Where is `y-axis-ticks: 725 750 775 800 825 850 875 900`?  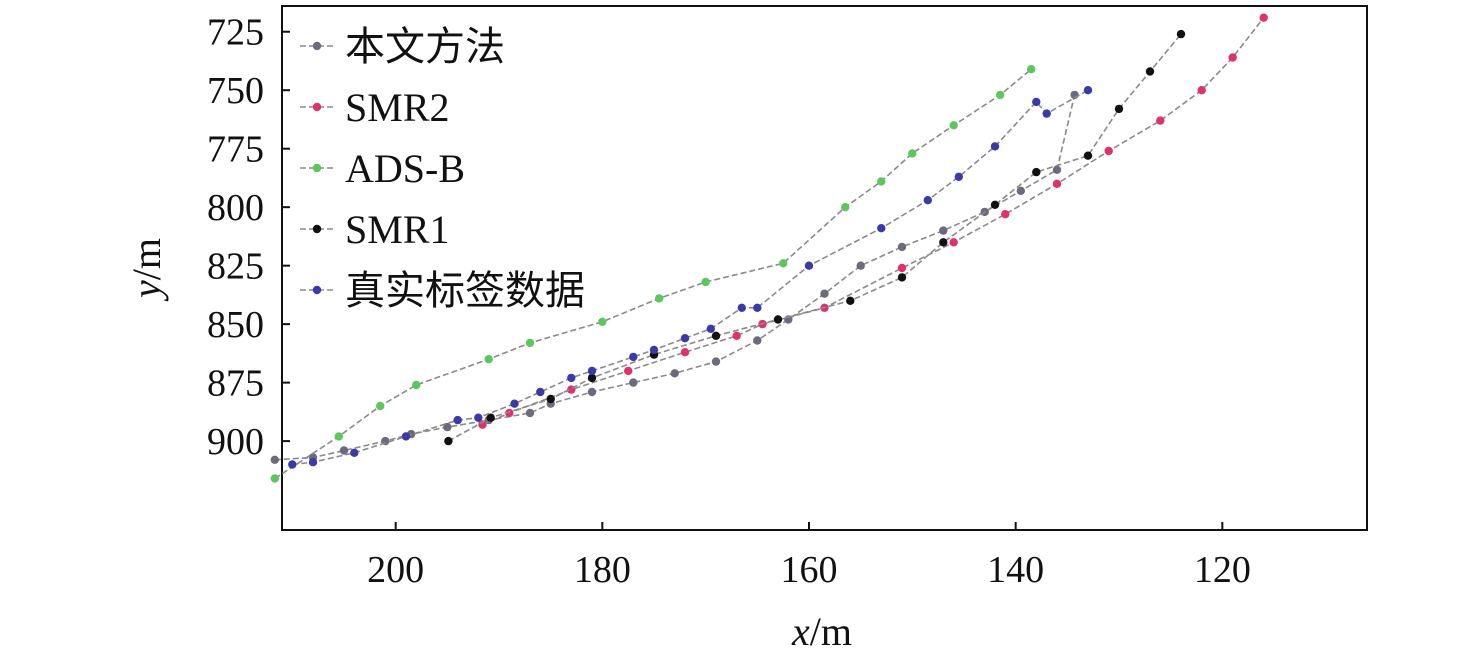
y-axis-ticks: 725 750 775 800 825 850 875 900 is located at coordinates (248, 237).